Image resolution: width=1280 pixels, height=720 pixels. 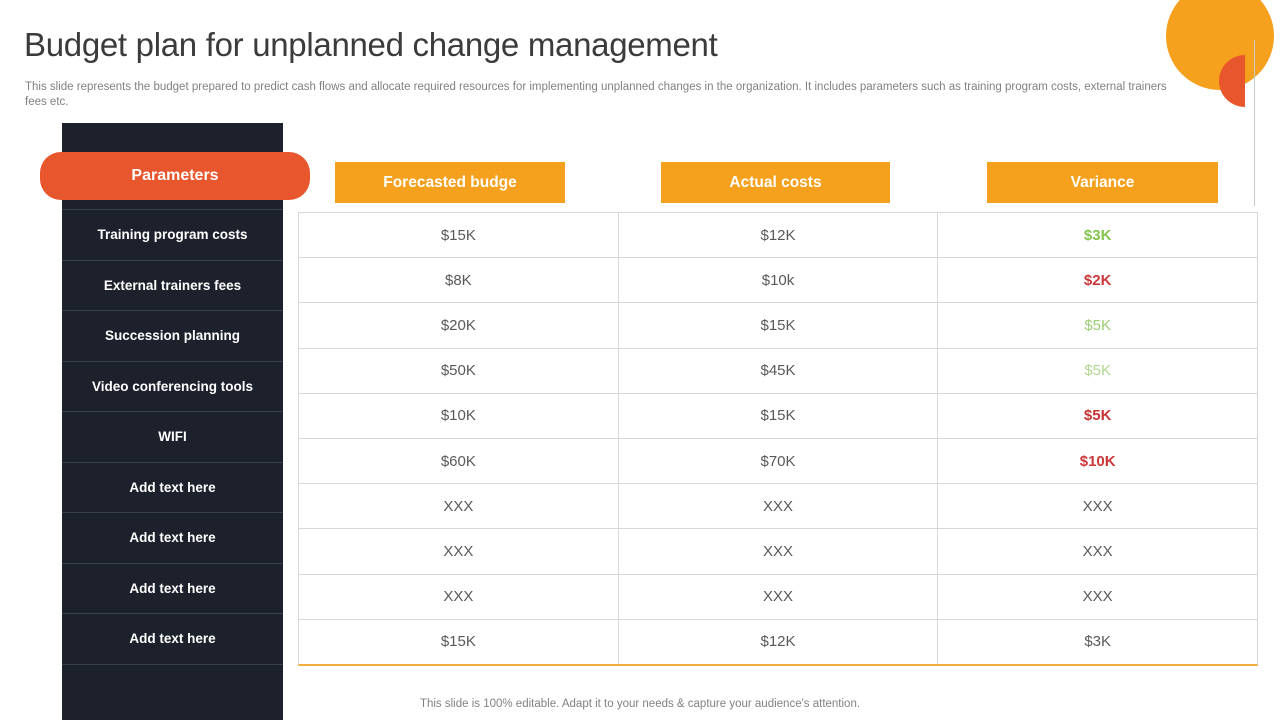 I want to click on table-cell-actual: $45K, so click(x=777, y=370).